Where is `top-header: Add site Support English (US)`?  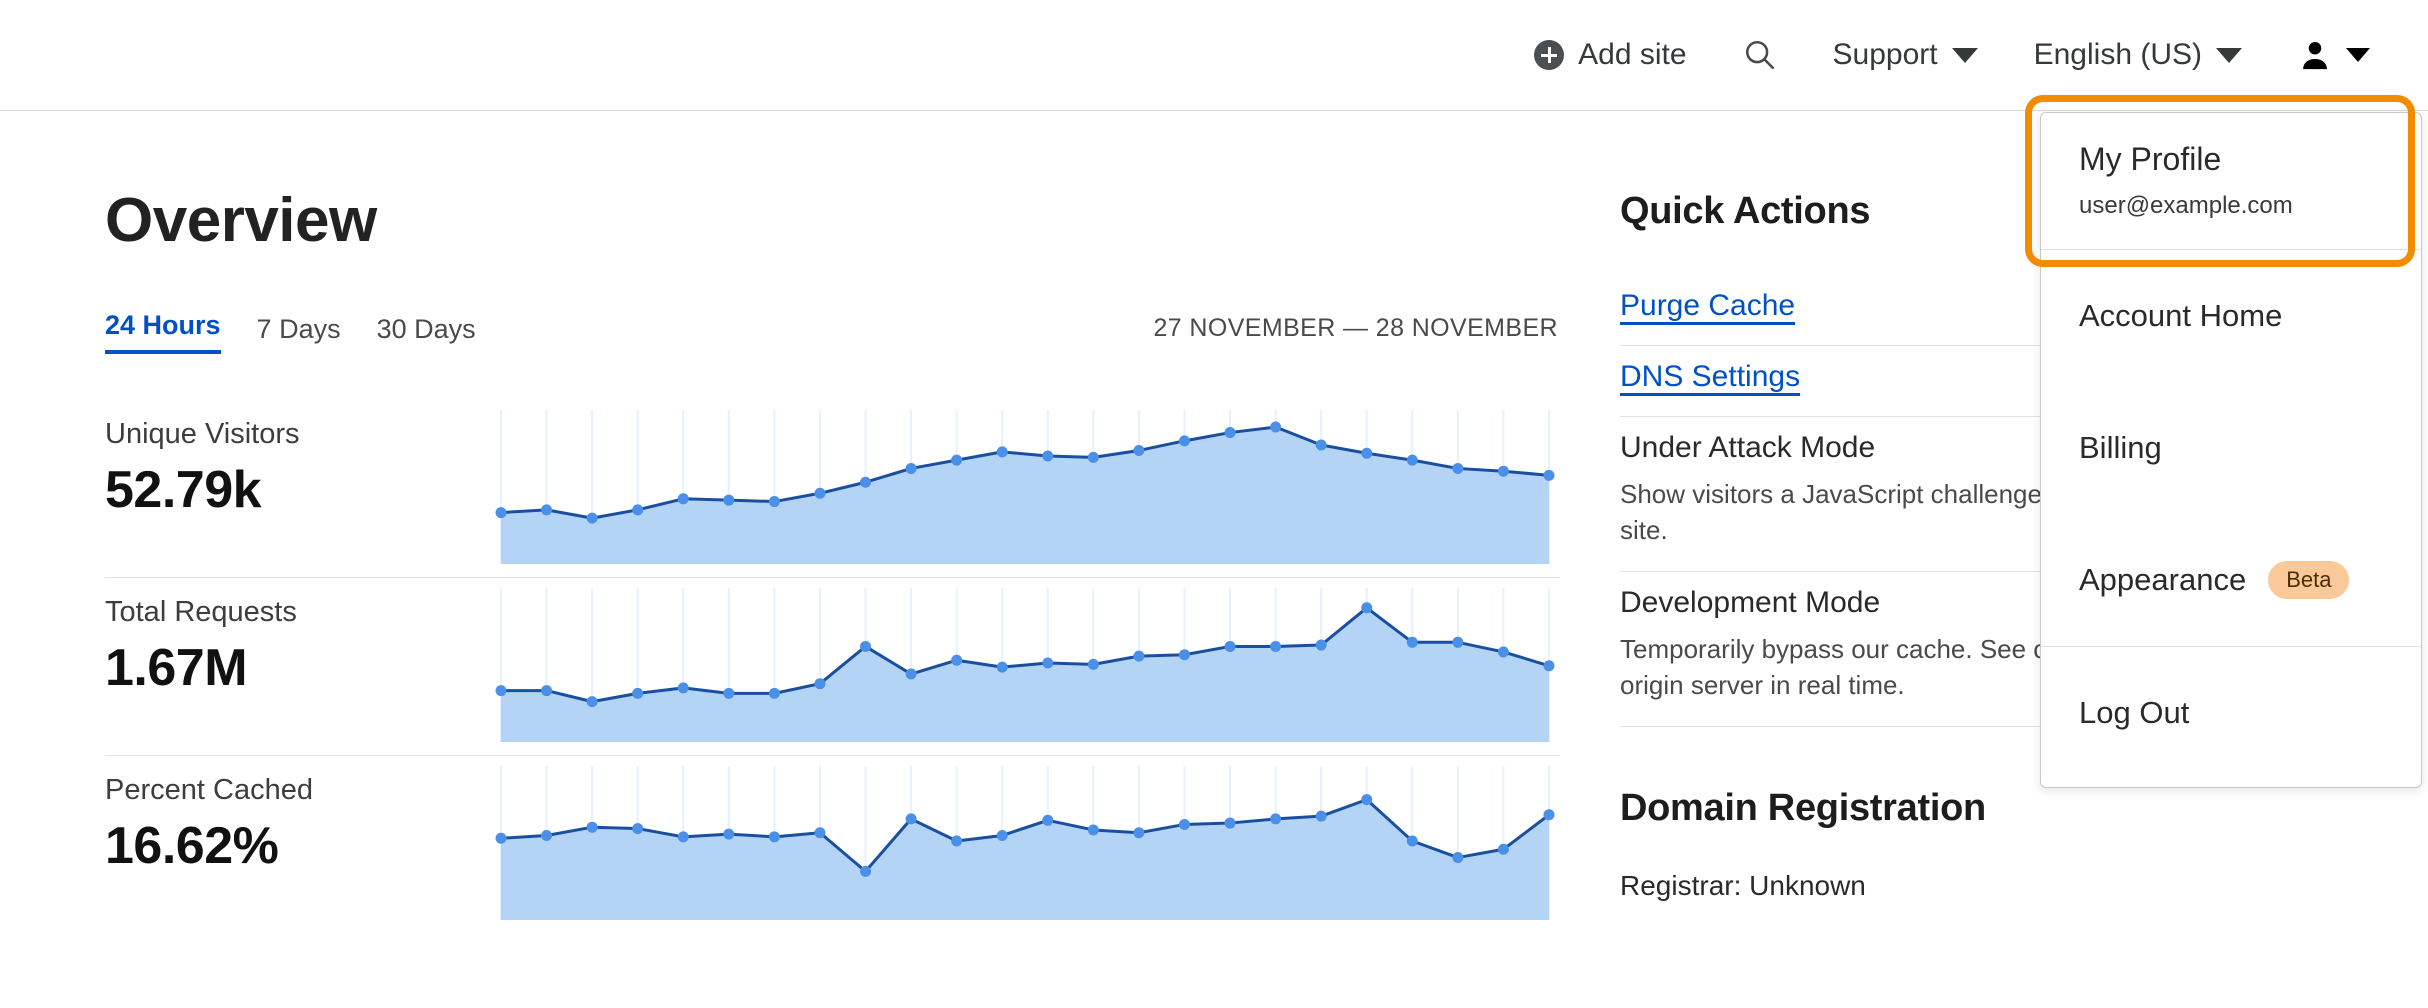 top-header: Add site Support English (US) is located at coordinates (1214, 55).